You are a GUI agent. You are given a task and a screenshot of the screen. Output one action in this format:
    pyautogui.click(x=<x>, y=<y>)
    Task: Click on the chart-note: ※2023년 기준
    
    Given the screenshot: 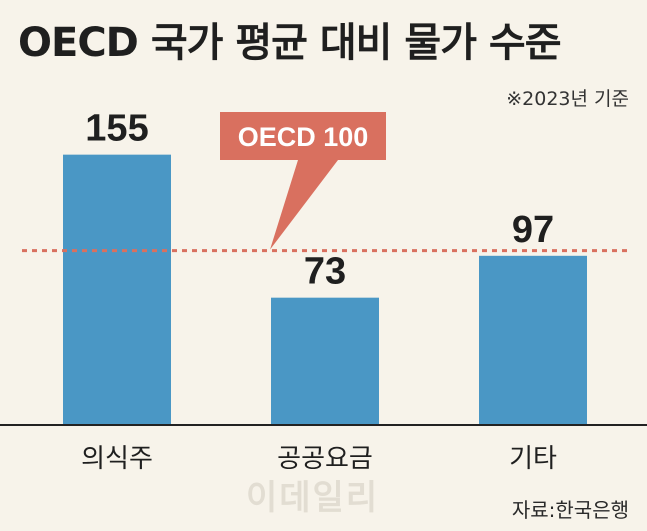 What is the action you would take?
    pyautogui.click(x=567, y=99)
    